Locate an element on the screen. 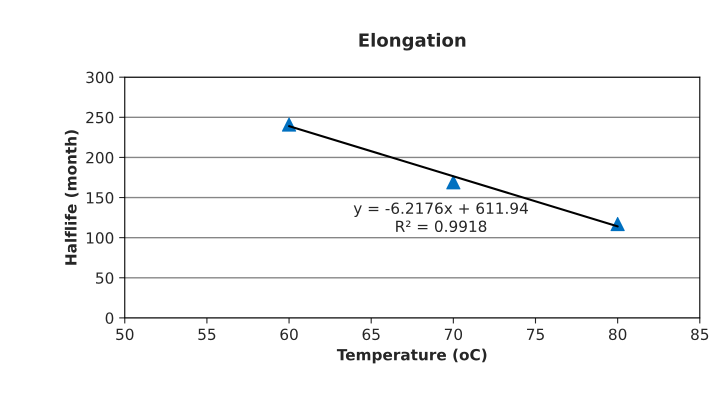 This screenshot has width=717, height=415. x-tick-label: 55 is located at coordinates (207, 334).